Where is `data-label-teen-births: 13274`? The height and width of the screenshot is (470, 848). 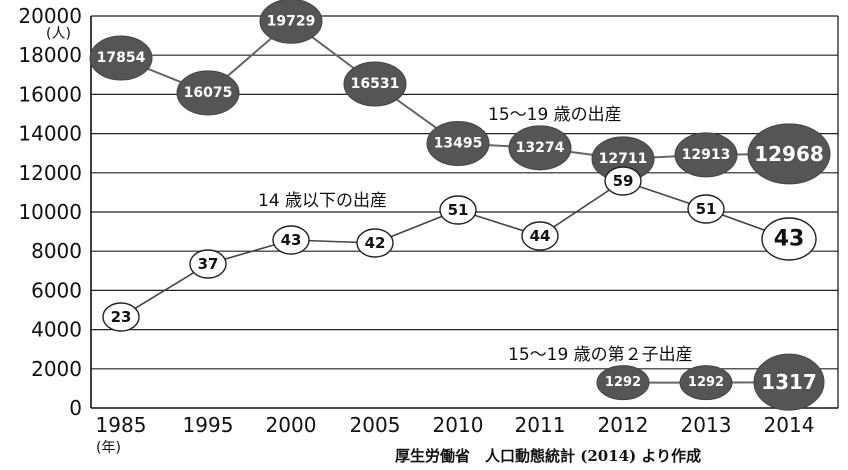 data-label-teen-births: 13274 is located at coordinates (540, 148).